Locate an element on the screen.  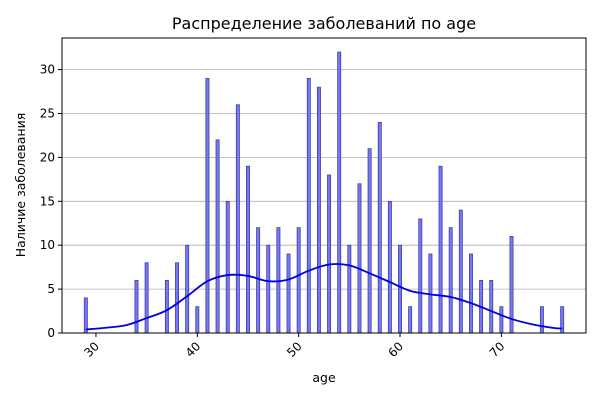
y-tick-label: 25 is located at coordinates (47, 114).